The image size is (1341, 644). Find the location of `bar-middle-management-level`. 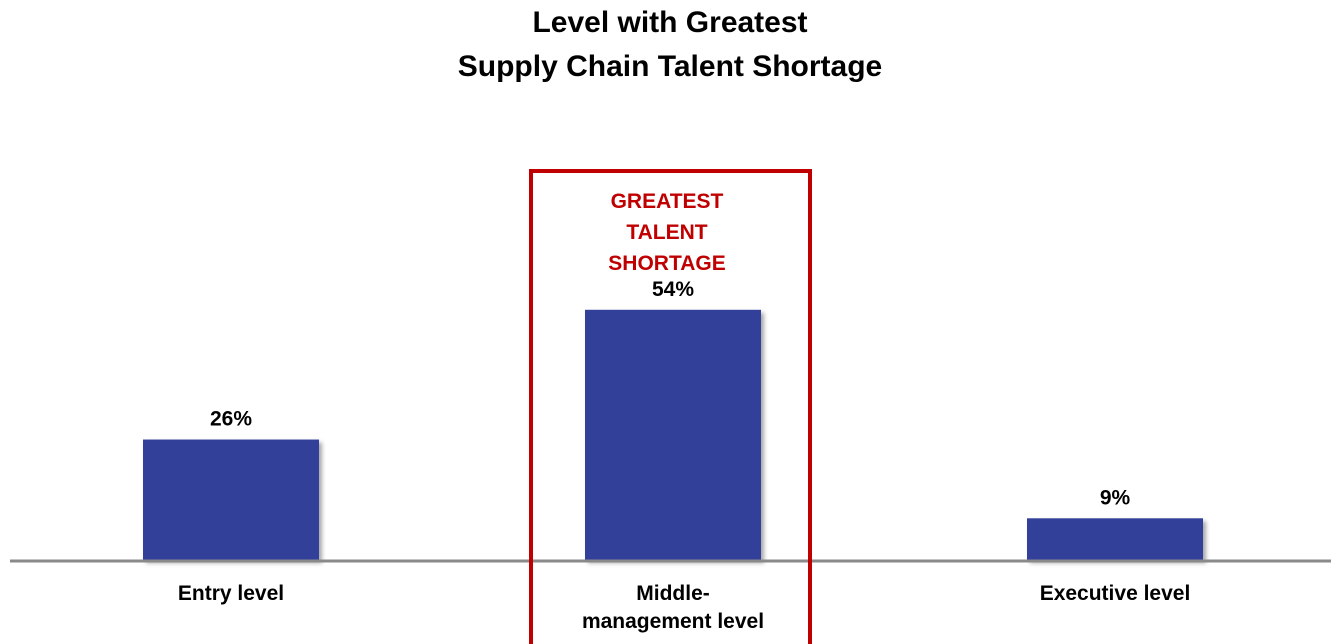

bar-middle-management-level is located at coordinates (673, 434).